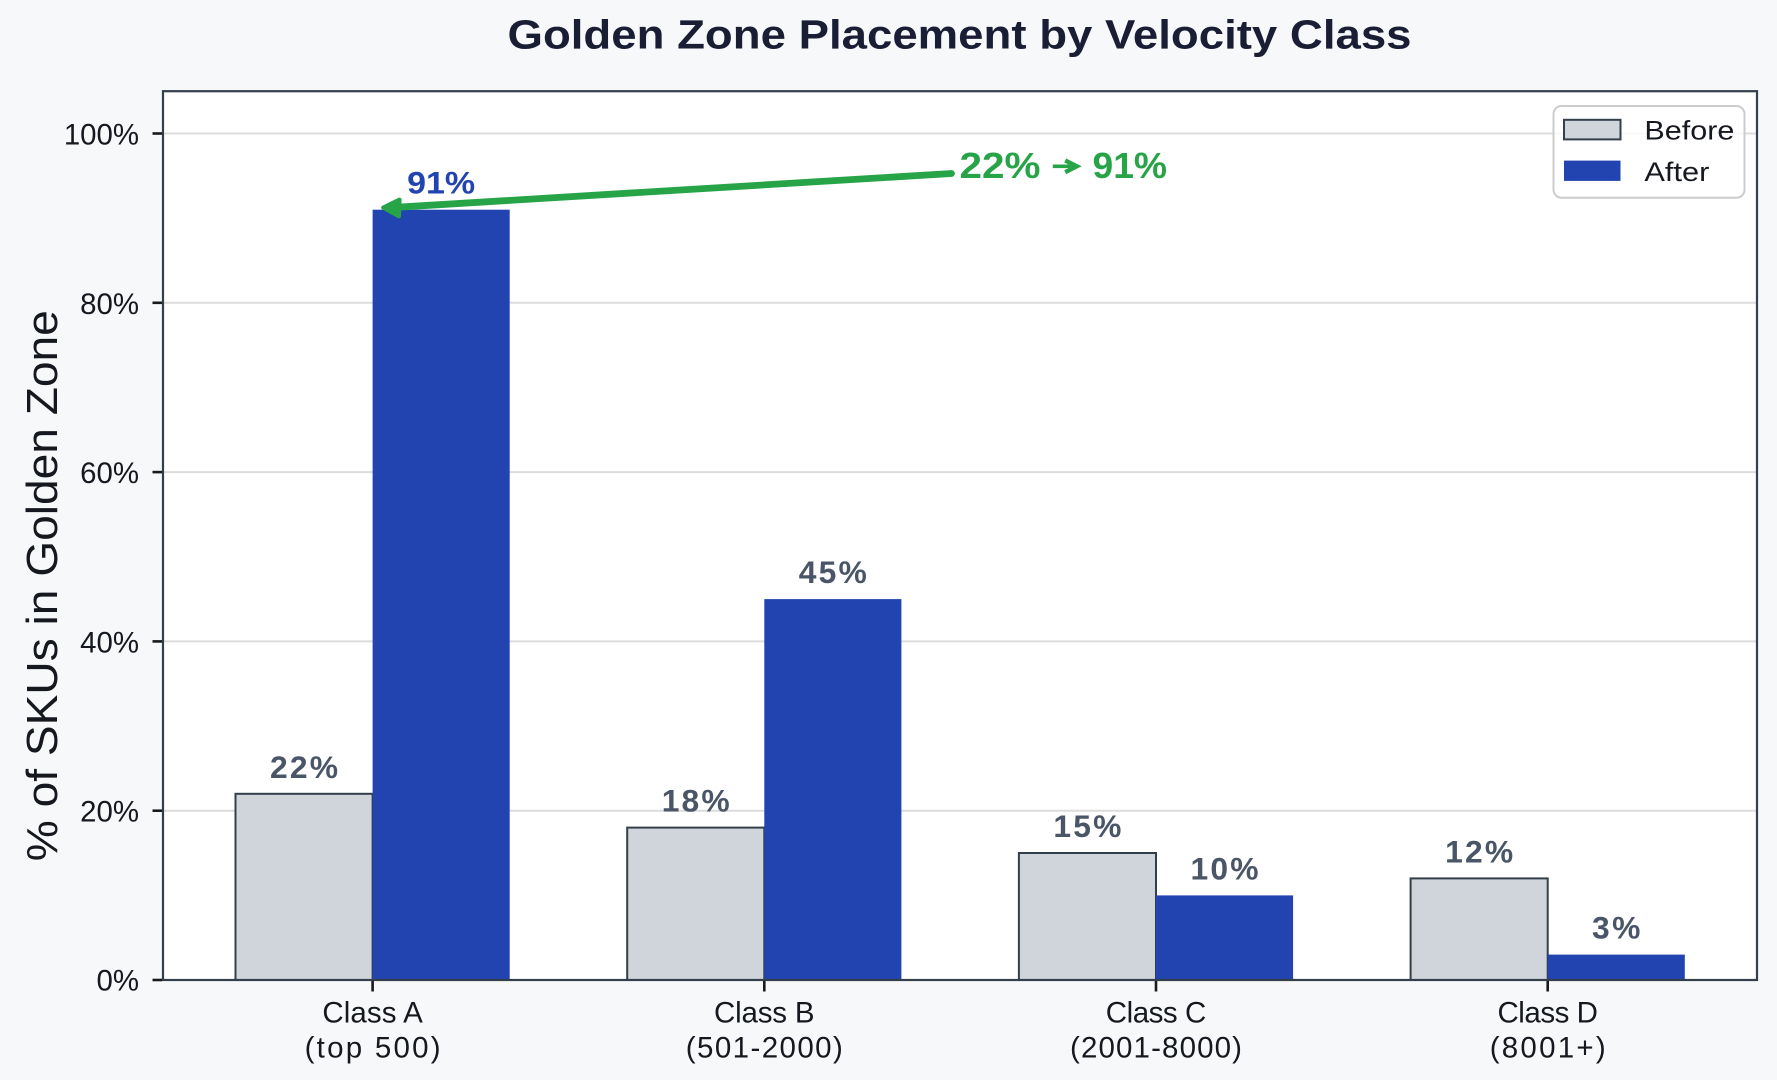  Describe the element at coordinates (109, 812) in the screenshot. I see `svg-text: 20%` at that location.